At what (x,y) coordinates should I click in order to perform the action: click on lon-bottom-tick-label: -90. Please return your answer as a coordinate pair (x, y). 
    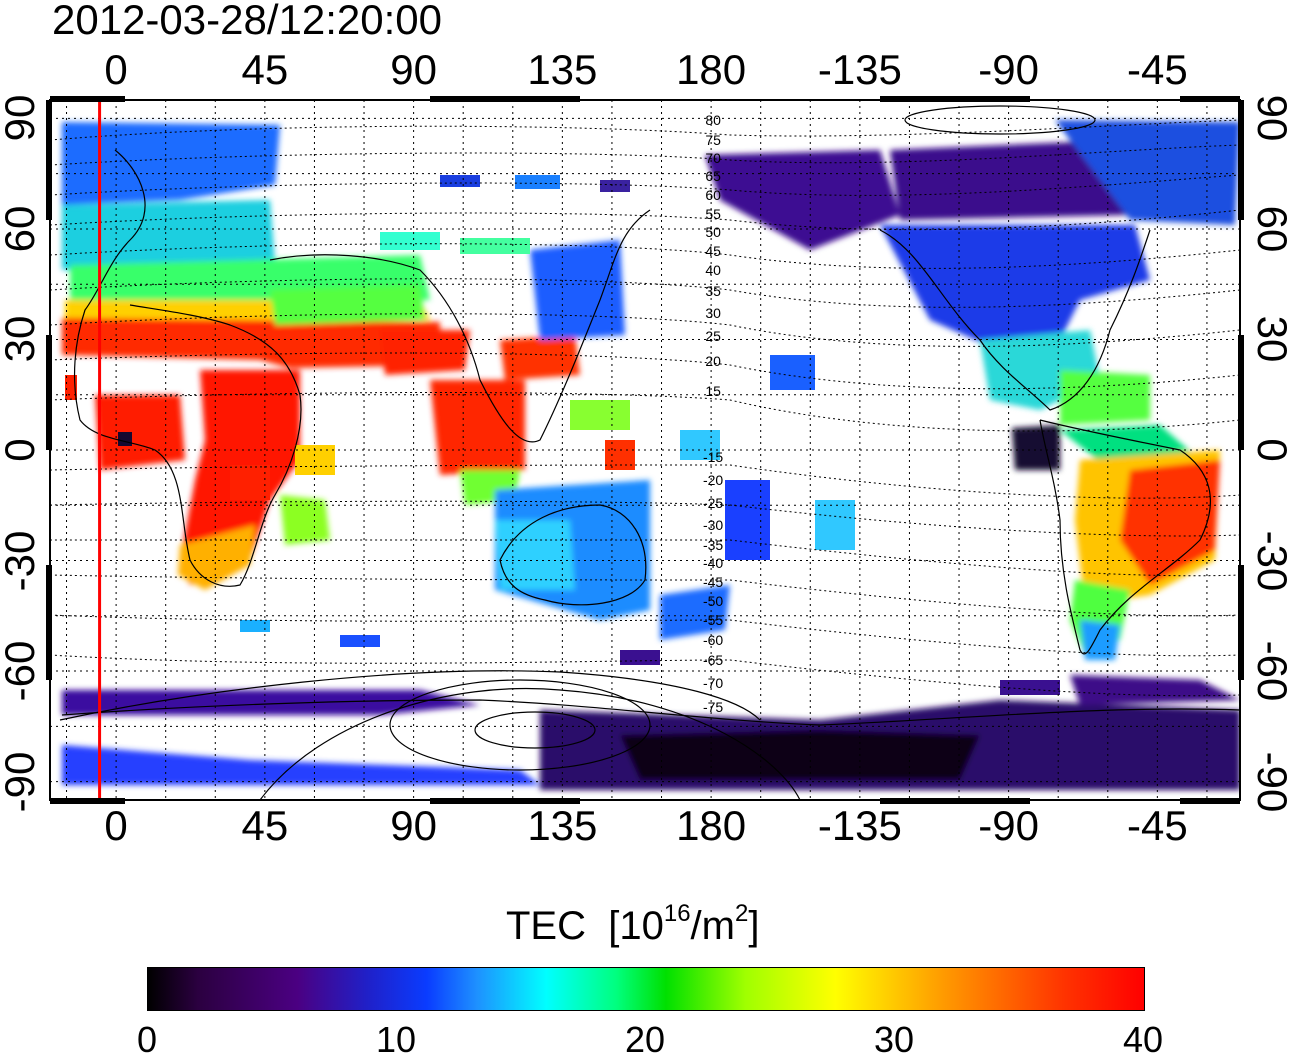
    Looking at the image, I should click on (1008, 825).